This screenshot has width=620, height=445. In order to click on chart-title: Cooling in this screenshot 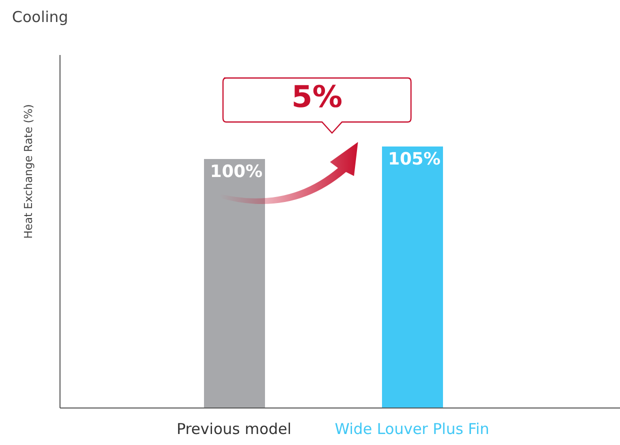, I will do `click(40, 17)`.